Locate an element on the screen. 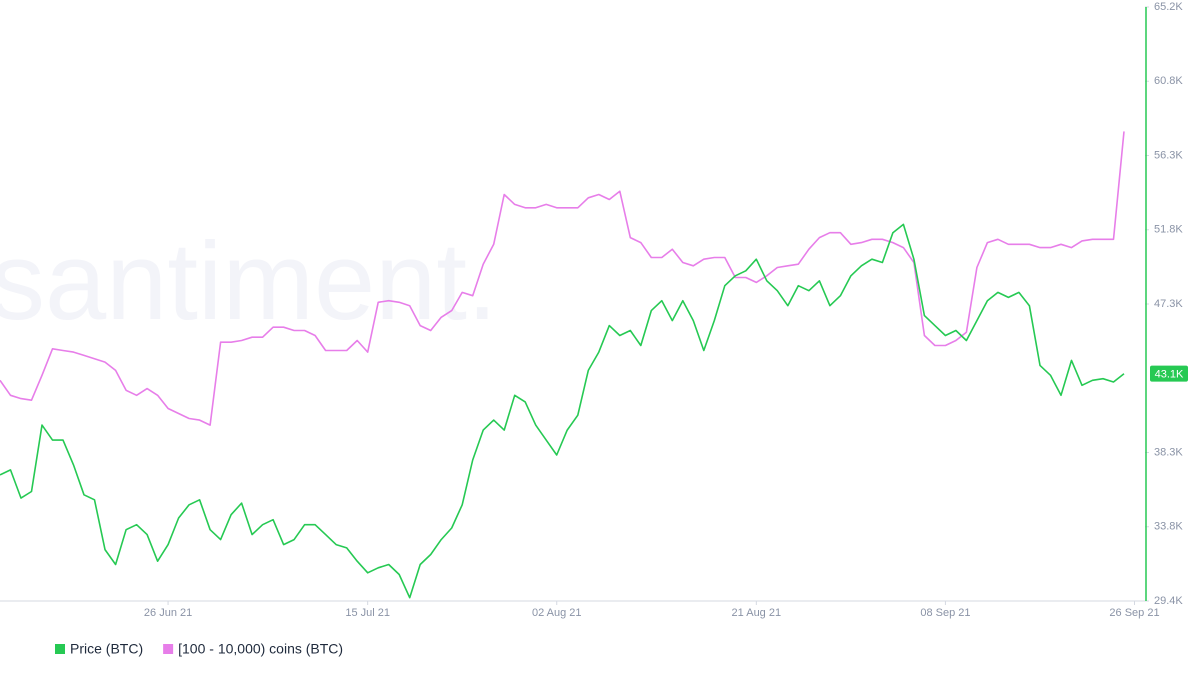  last-value-label: 43.1K is located at coordinates (1169, 375).